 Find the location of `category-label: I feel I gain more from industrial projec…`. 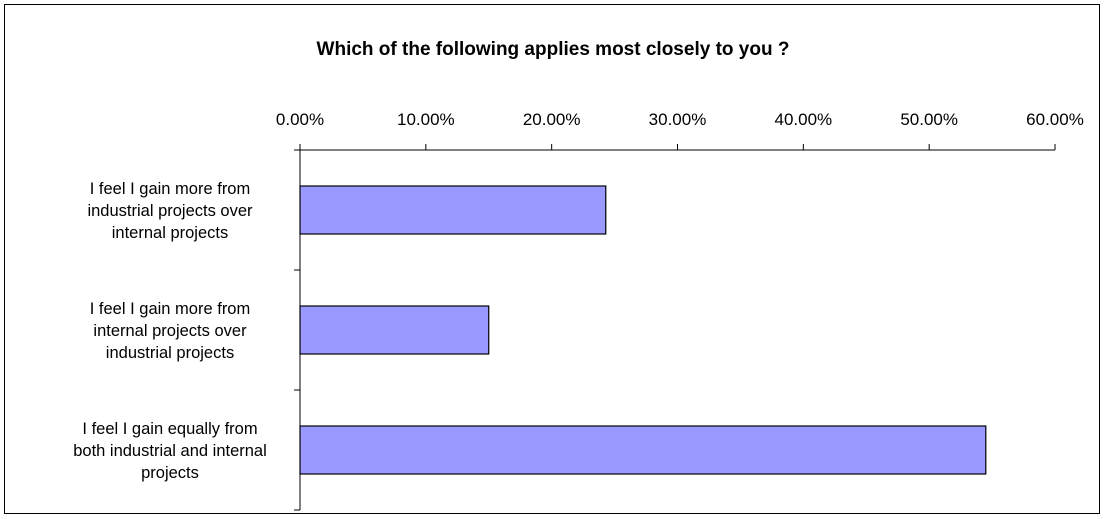

category-label: I feel I gain more from industrial projec… is located at coordinates (170, 211).